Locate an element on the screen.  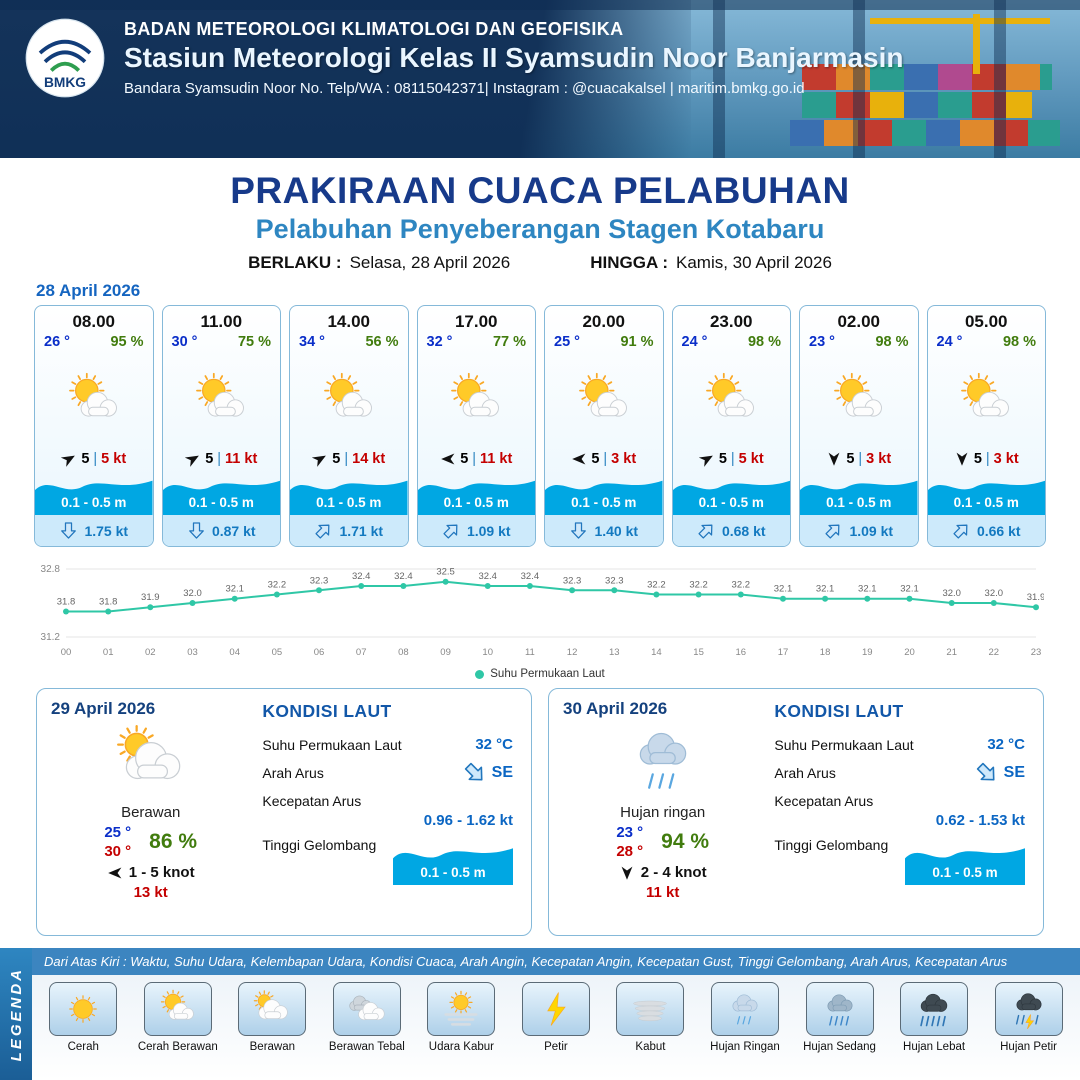
svg-text: 22 is located at coordinates (994, 652).